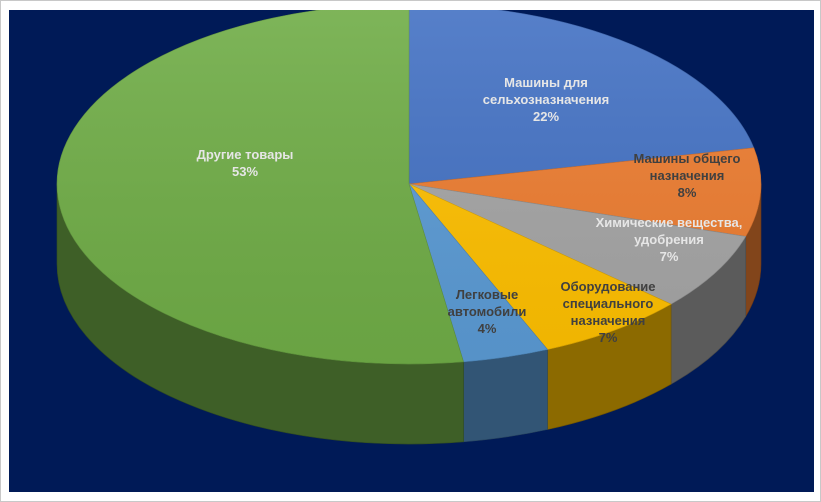 This screenshot has width=821, height=502. I want to click on pie-label-3: Оборудование специального назначения 7%, so click(607, 312).